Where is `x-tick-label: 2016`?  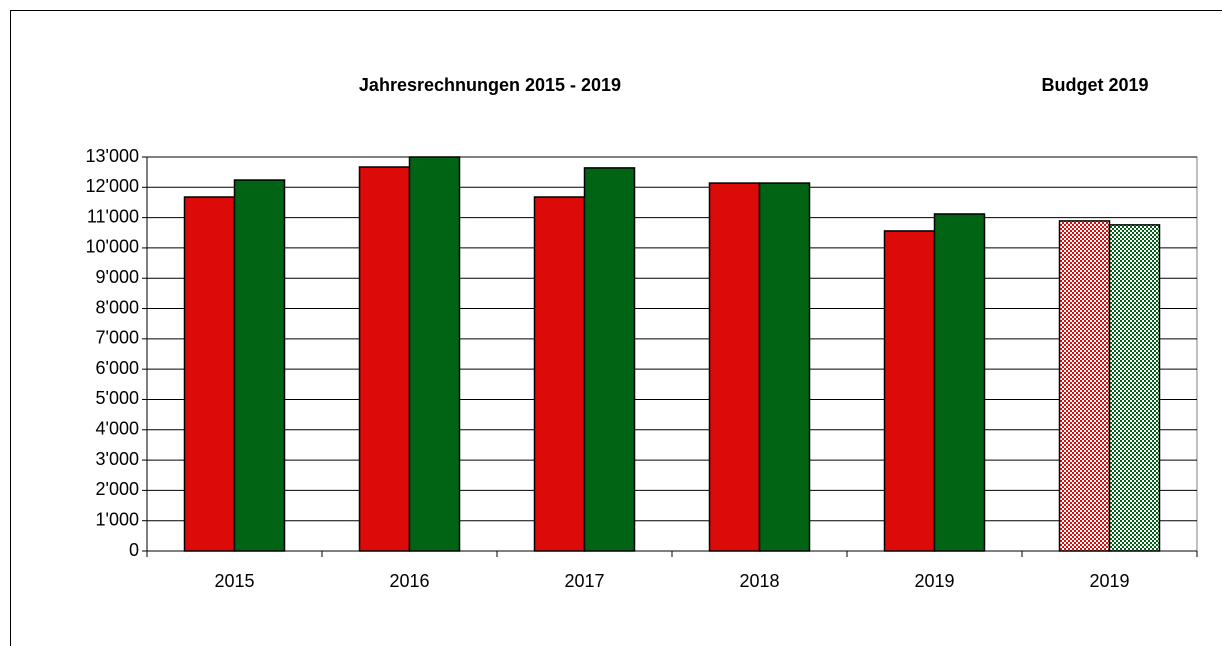 x-tick-label: 2016 is located at coordinates (409, 581).